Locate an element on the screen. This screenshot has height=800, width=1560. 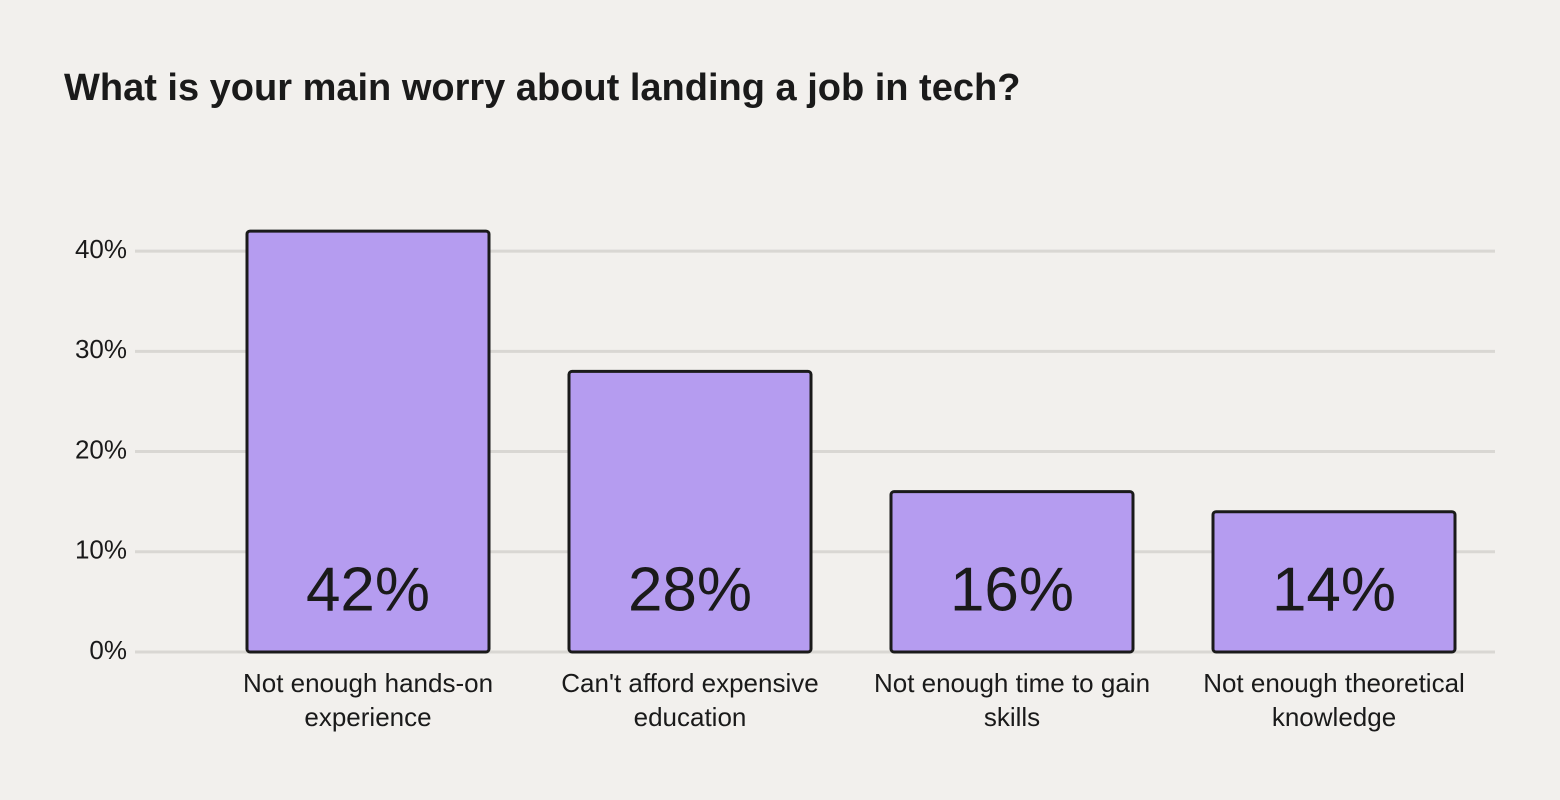
y-tick-label: 0% is located at coordinates (108, 650).